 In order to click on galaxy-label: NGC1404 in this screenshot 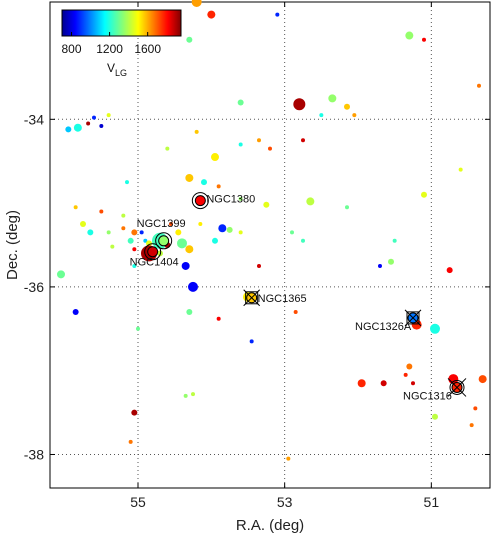, I will do `click(154, 263)`.